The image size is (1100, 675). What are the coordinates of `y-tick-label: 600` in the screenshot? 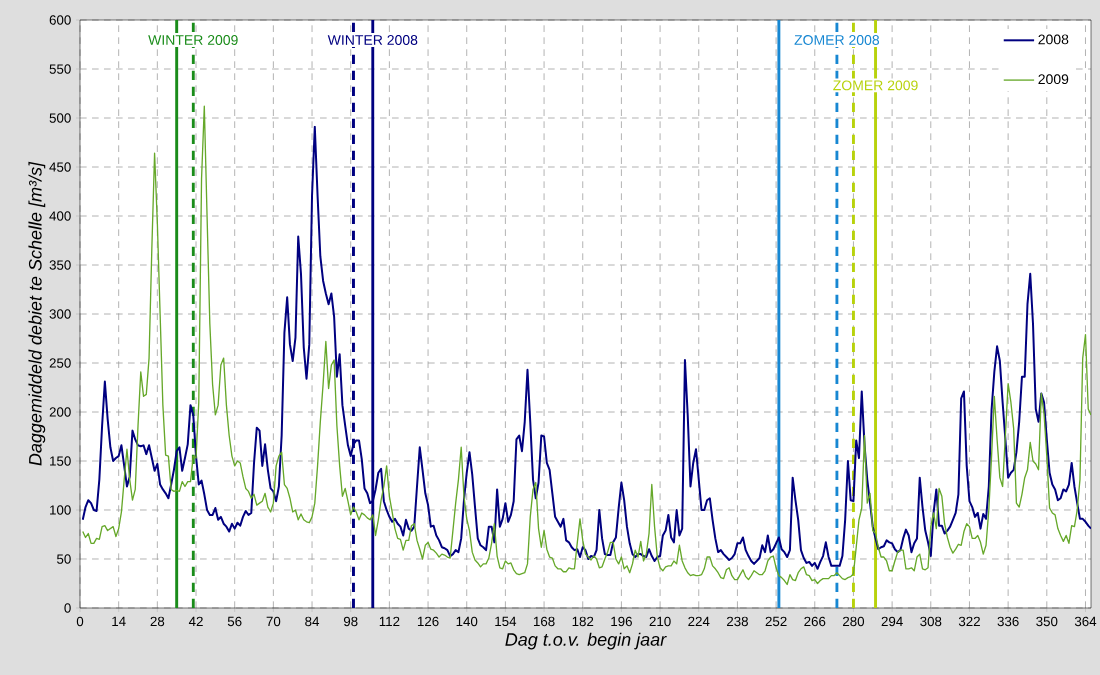 It's located at (60, 20).